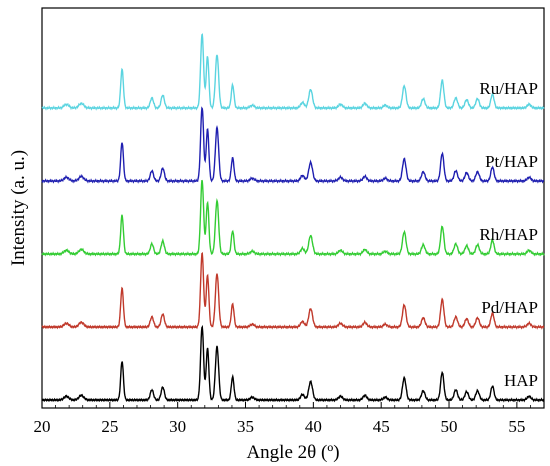 This screenshot has height=466, width=550. What do you see at coordinates (381, 426) in the screenshot?
I see `x-tick-label: 45` at bounding box center [381, 426].